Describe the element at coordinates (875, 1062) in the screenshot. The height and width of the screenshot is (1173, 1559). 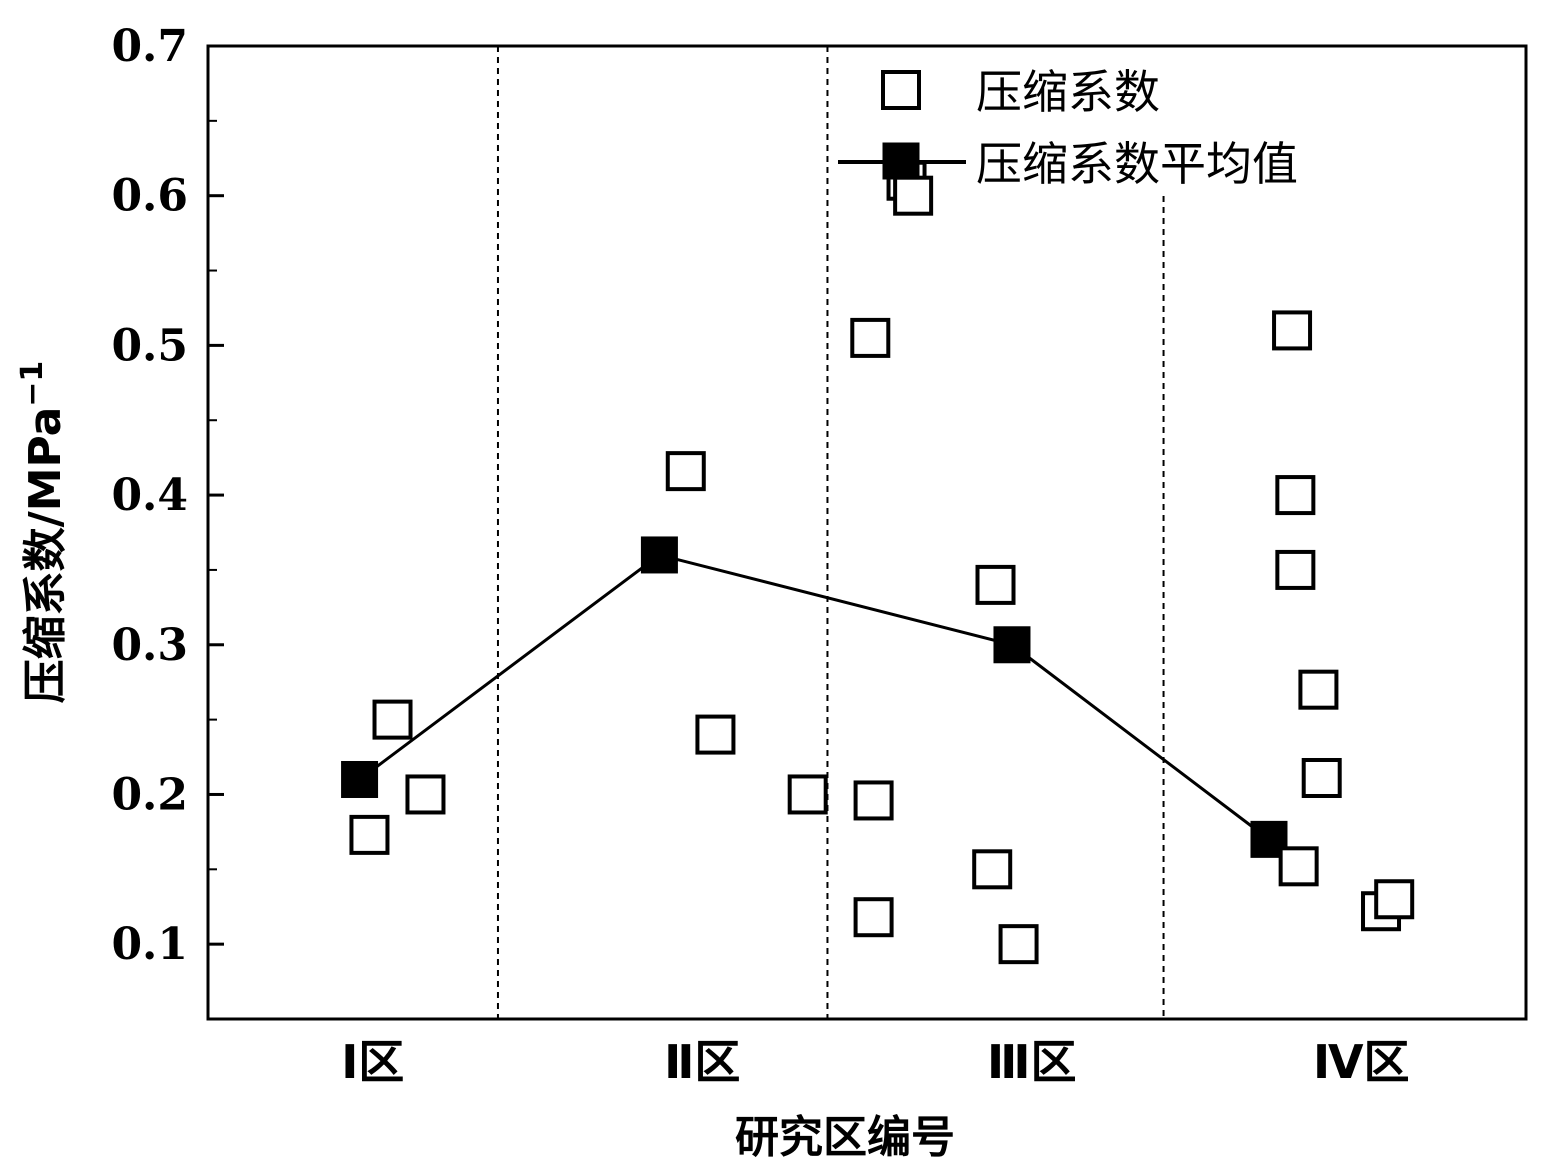
I see `x-axis: Ⅰ区 Ⅱ区 Ⅲ区 Ⅳ区` at that location.